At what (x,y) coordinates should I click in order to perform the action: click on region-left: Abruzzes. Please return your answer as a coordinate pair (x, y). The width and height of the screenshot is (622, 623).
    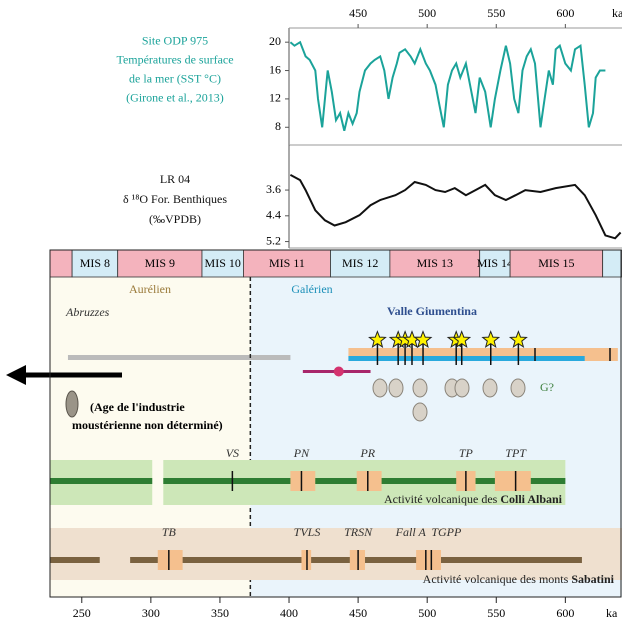
    Looking at the image, I should click on (87, 312).